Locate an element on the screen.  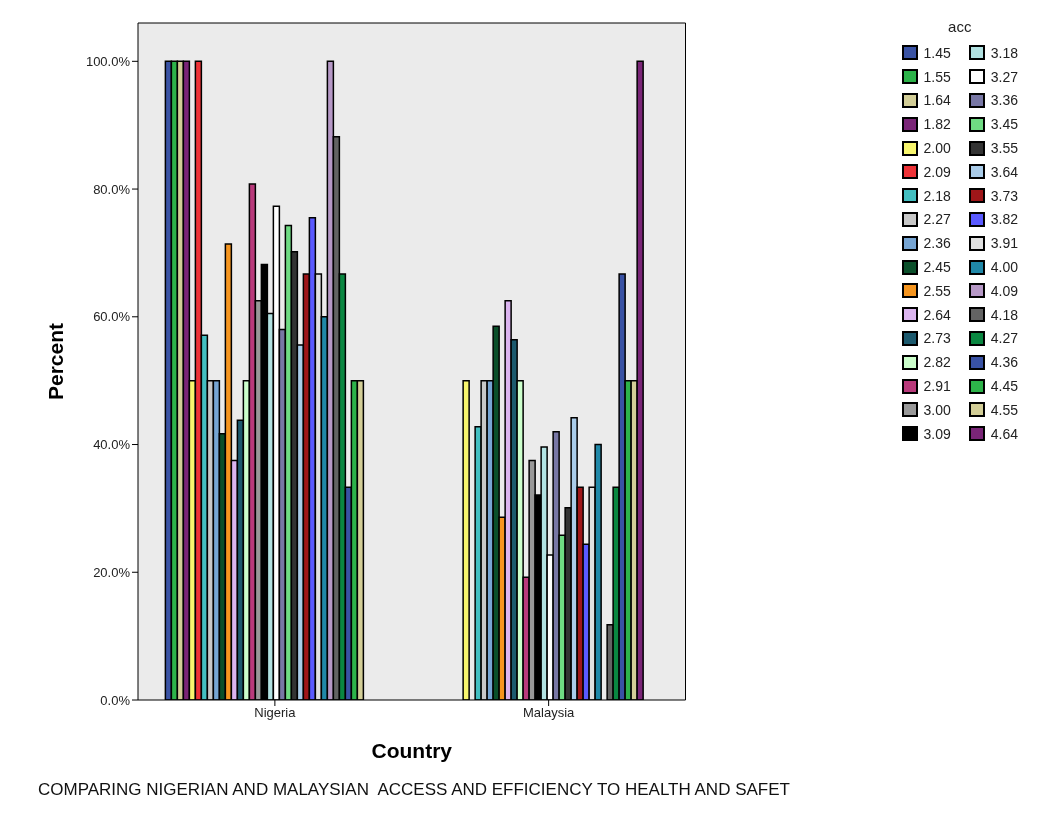
legend-label: 2.55 is located at coordinates (937, 290).